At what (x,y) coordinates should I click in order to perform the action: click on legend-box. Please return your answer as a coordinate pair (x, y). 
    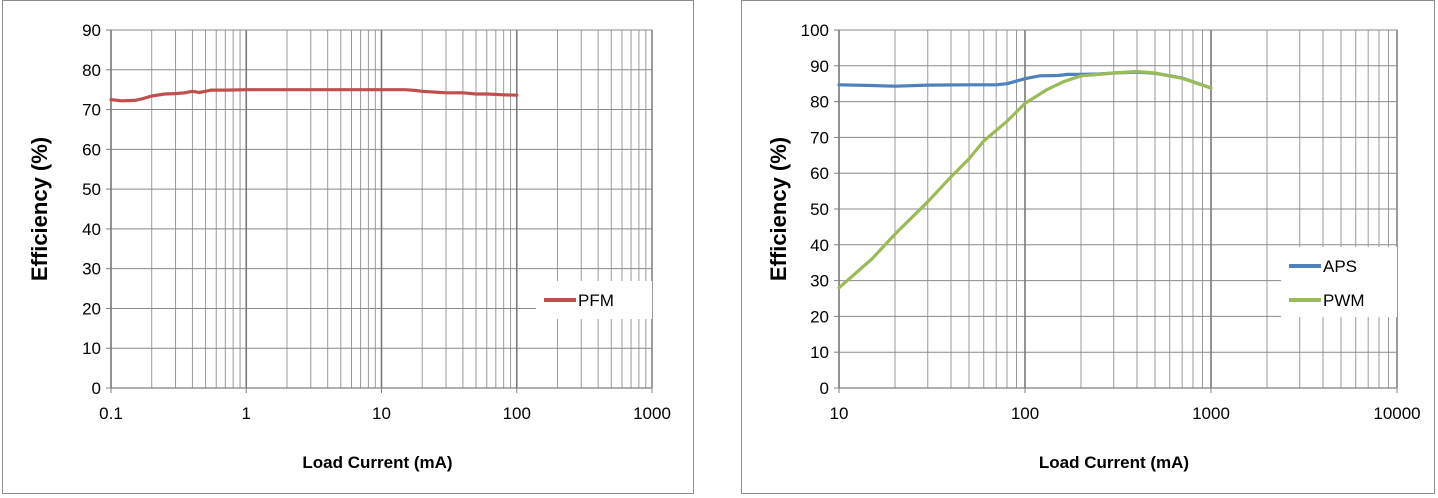
    Looking at the image, I should click on (1339, 282).